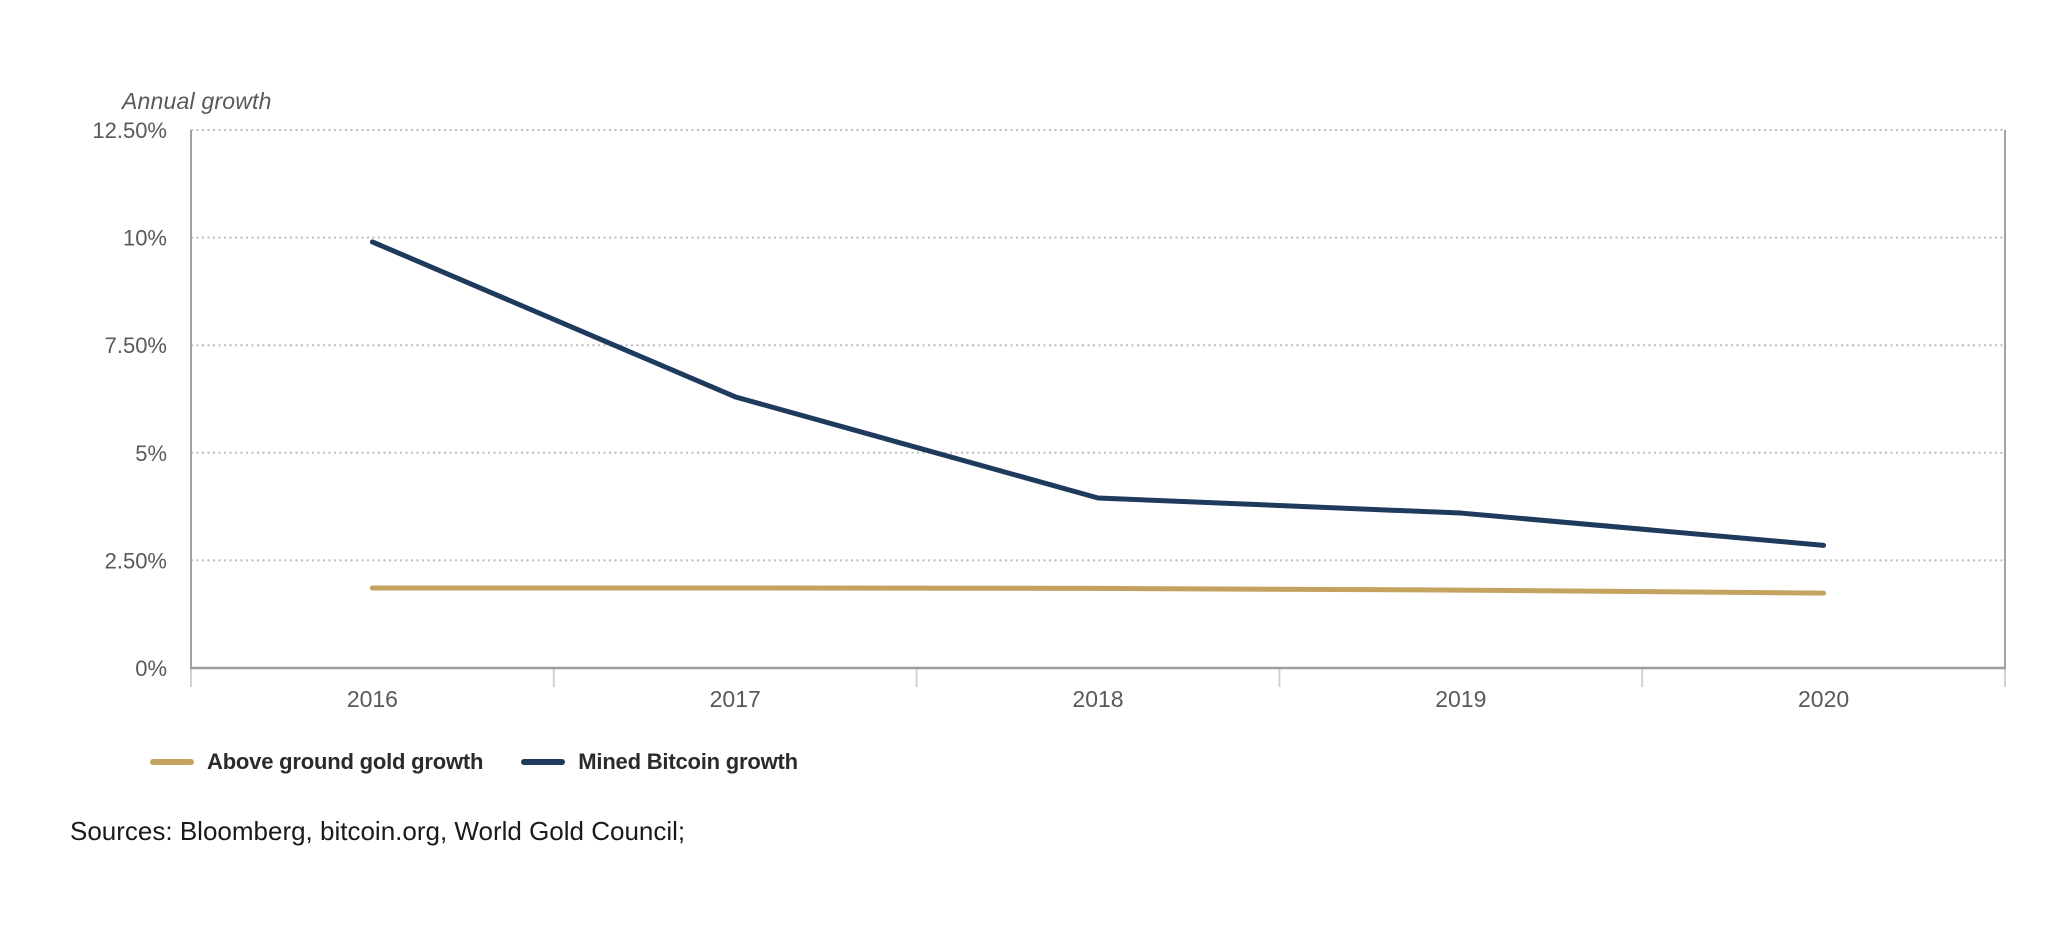 This screenshot has height=936, width=2070. What do you see at coordinates (1098, 590) in the screenshot?
I see `series-line-above-ground-gold-growth` at bounding box center [1098, 590].